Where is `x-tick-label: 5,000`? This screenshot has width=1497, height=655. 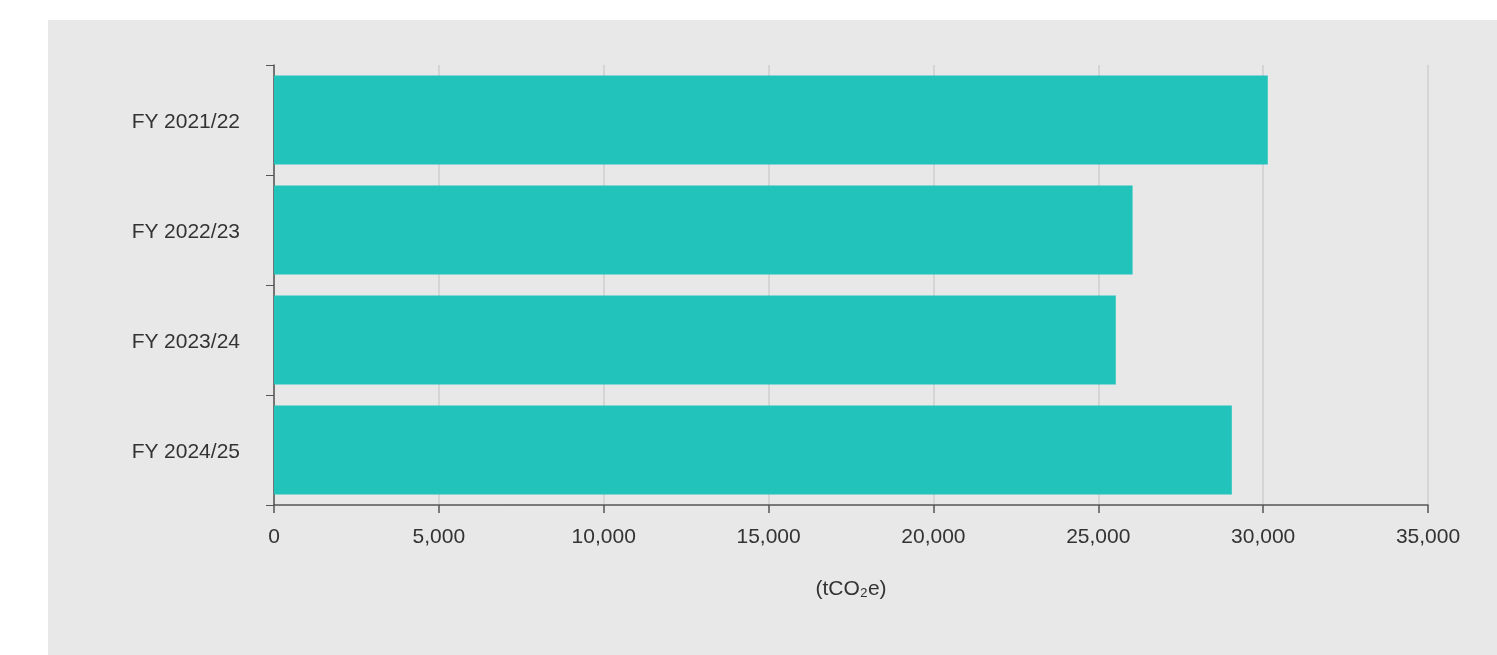 x-tick-label: 5,000 is located at coordinates (439, 535).